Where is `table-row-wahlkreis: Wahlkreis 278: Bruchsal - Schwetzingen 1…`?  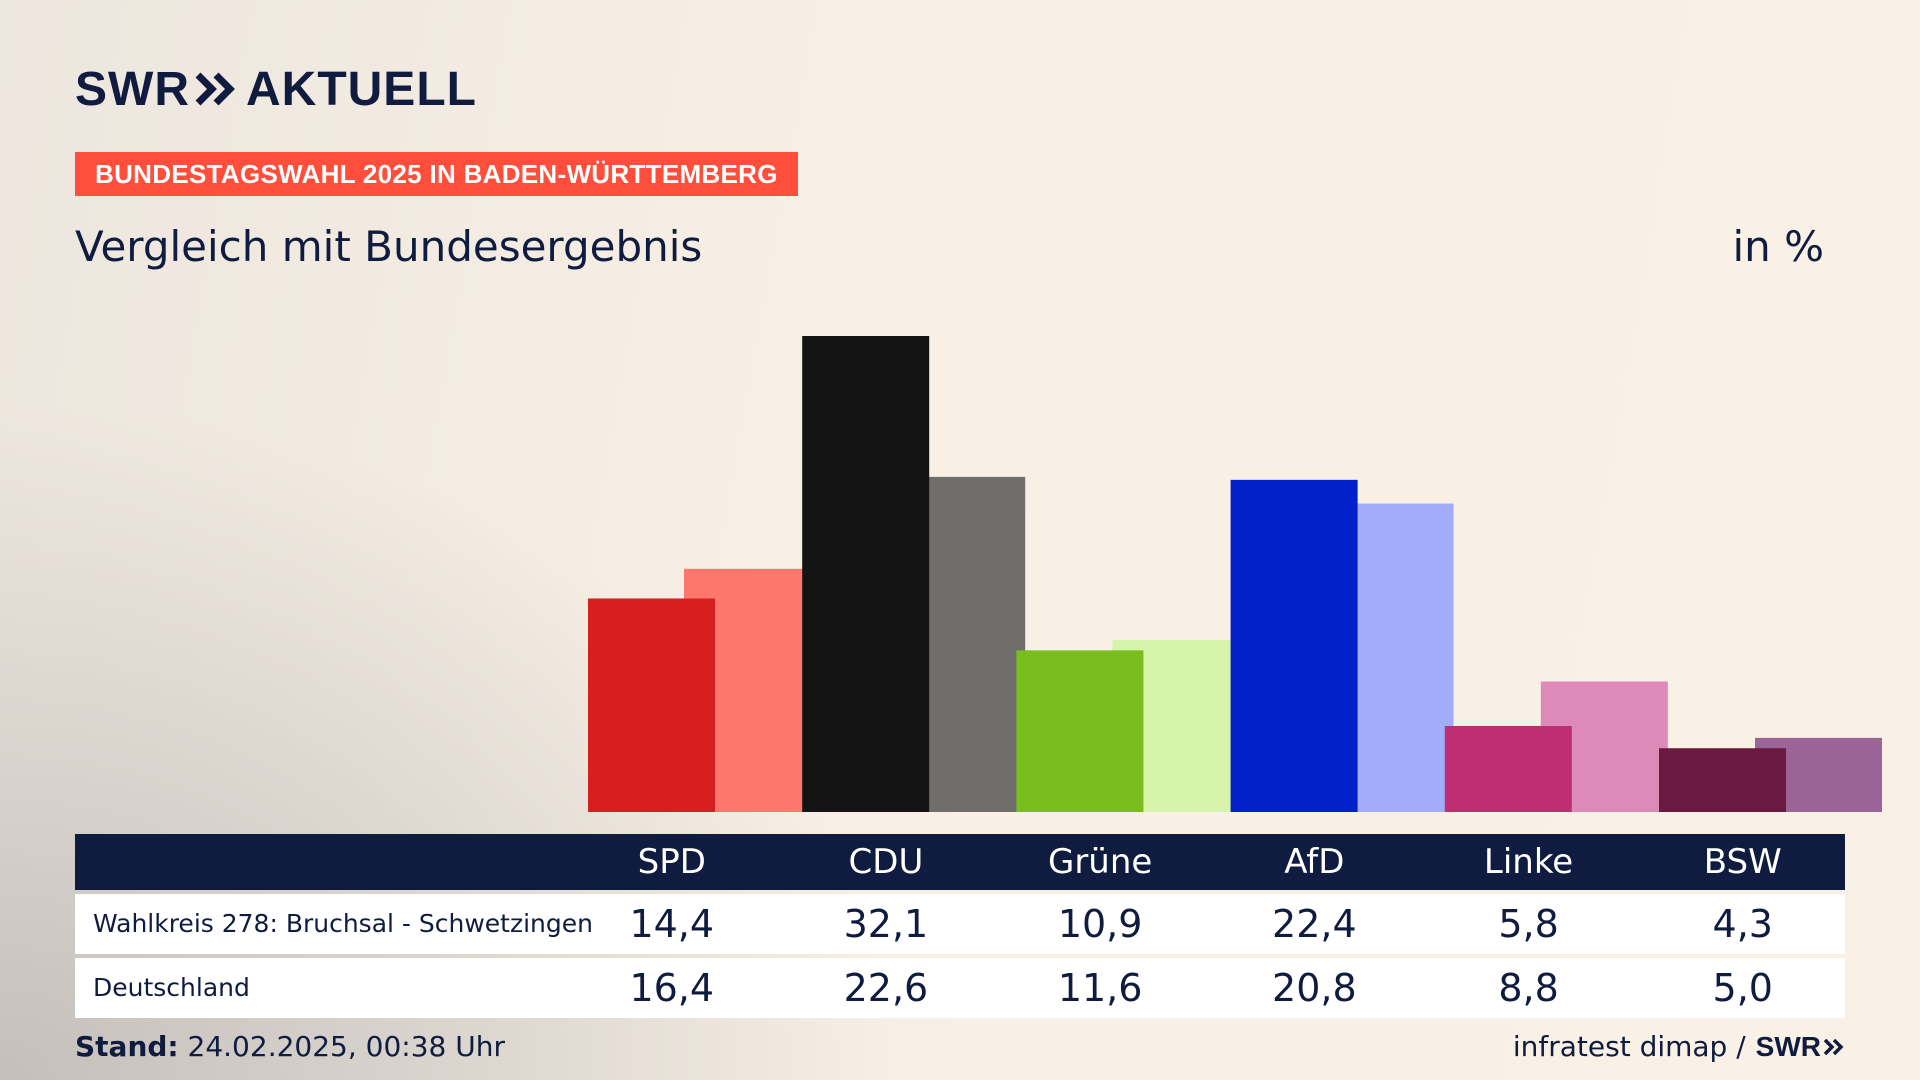 table-row-wahlkreis: Wahlkreis 278: Bruchsal - Schwetzingen 1… is located at coordinates (960, 924).